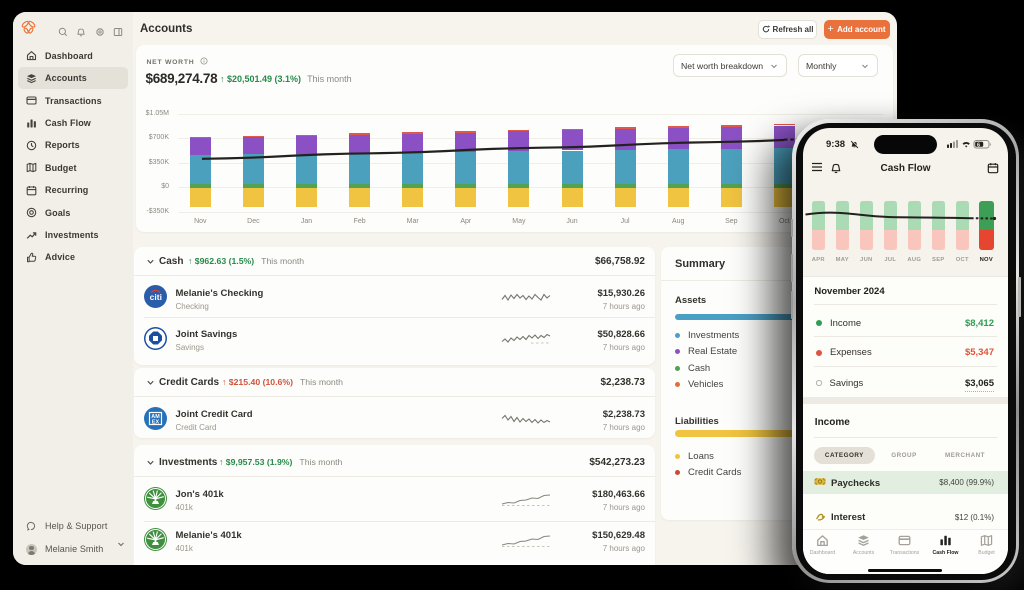 The image size is (1024, 590). Describe the element at coordinates (156, 422) in the screenshot. I see `svg-text: EX` at that location.